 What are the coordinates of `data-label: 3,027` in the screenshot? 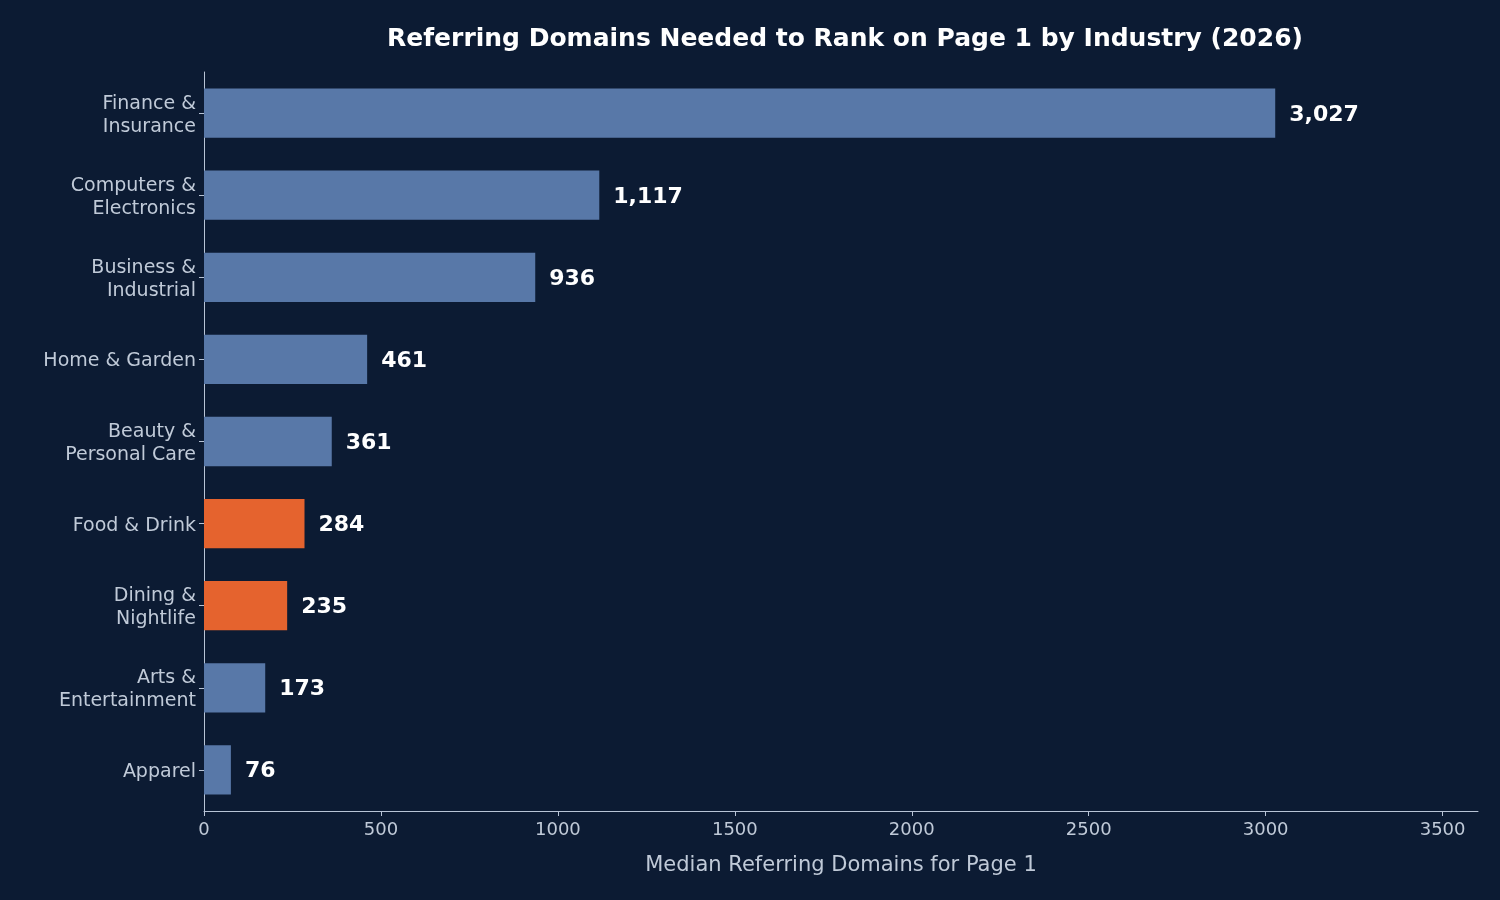 It's located at (1324, 113).